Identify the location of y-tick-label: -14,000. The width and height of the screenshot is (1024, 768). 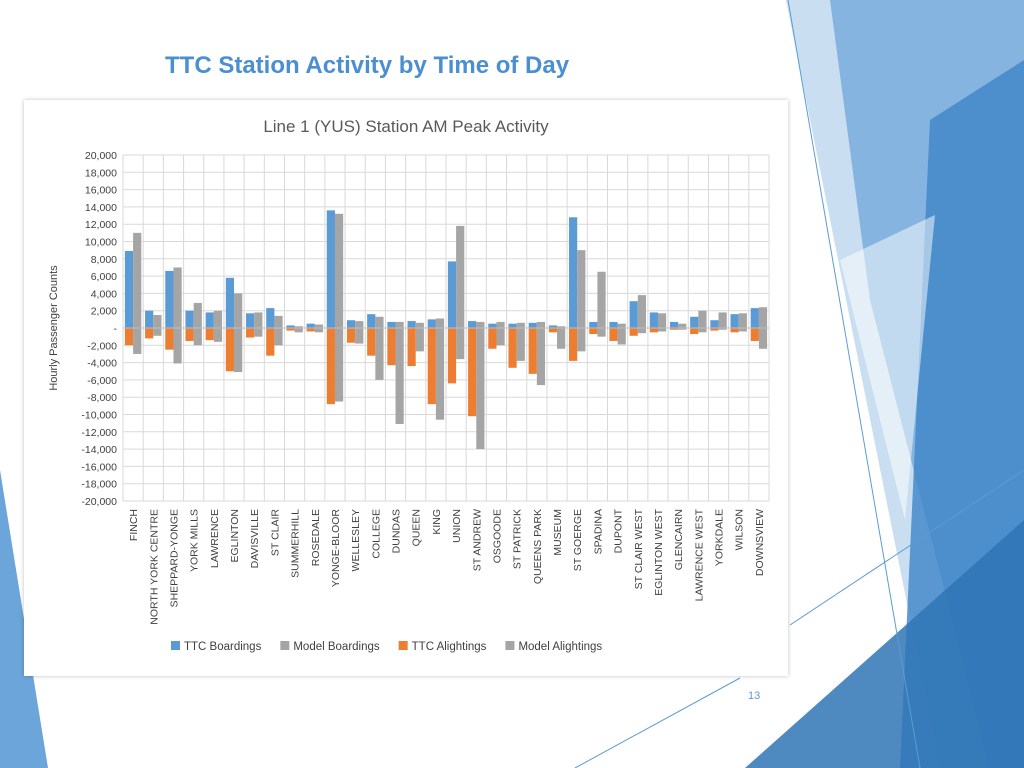
(99, 450).